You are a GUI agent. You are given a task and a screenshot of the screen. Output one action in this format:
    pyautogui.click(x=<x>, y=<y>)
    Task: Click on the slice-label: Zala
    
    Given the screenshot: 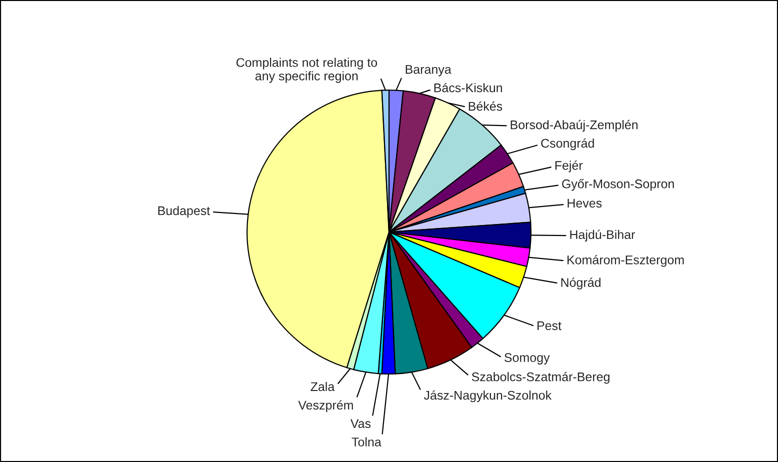 What is the action you would take?
    pyautogui.click(x=322, y=387)
    